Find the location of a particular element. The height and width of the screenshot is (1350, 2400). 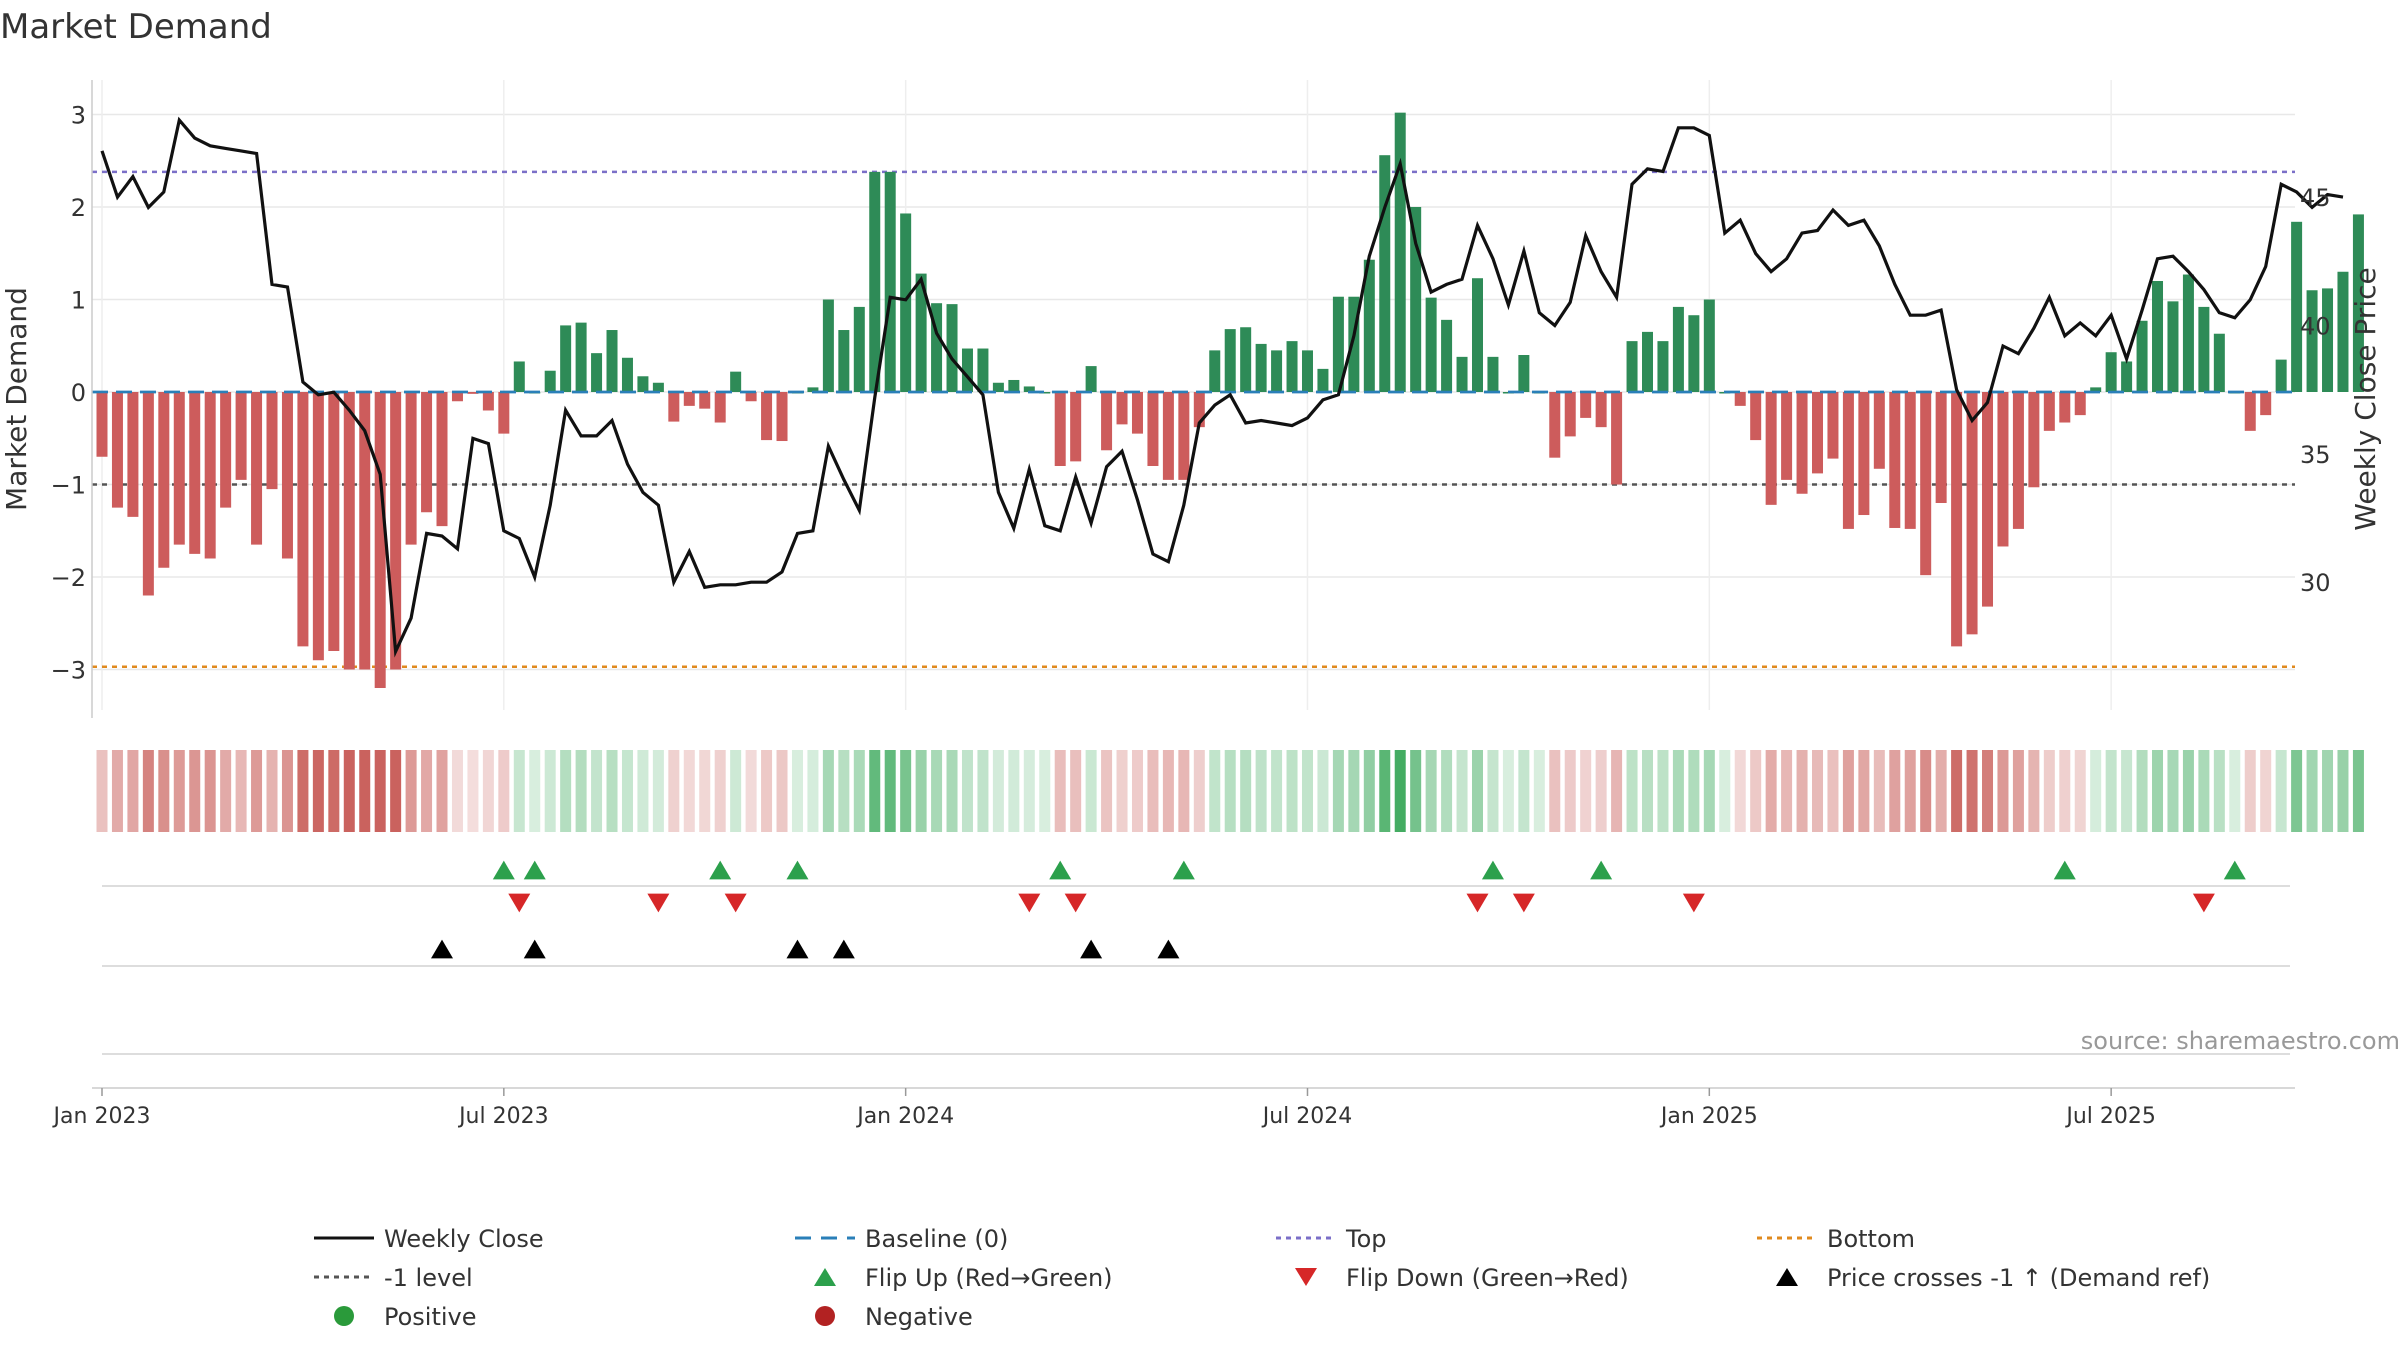

y2-tick-label: 30 is located at coordinates (2315, 583).